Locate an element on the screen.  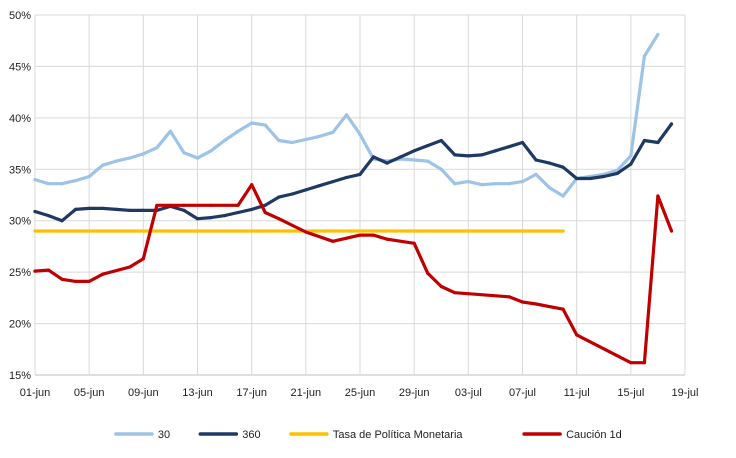
x-tick-label: 19-jul is located at coordinates (685, 393).